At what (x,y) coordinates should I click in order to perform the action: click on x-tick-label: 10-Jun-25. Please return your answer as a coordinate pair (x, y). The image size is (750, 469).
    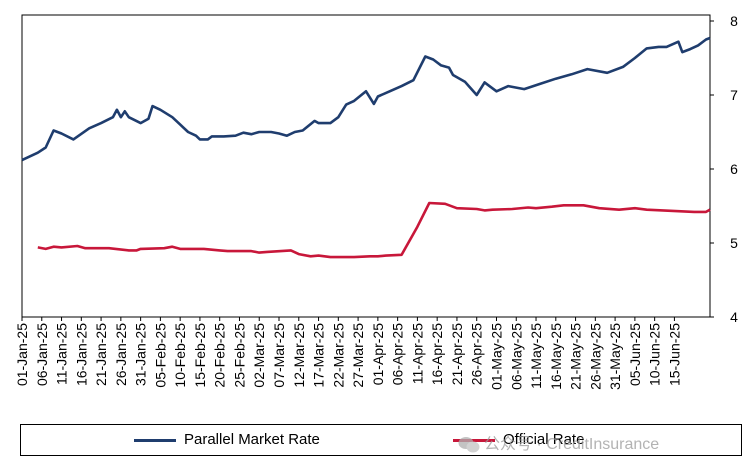
    Looking at the image, I should click on (655, 354).